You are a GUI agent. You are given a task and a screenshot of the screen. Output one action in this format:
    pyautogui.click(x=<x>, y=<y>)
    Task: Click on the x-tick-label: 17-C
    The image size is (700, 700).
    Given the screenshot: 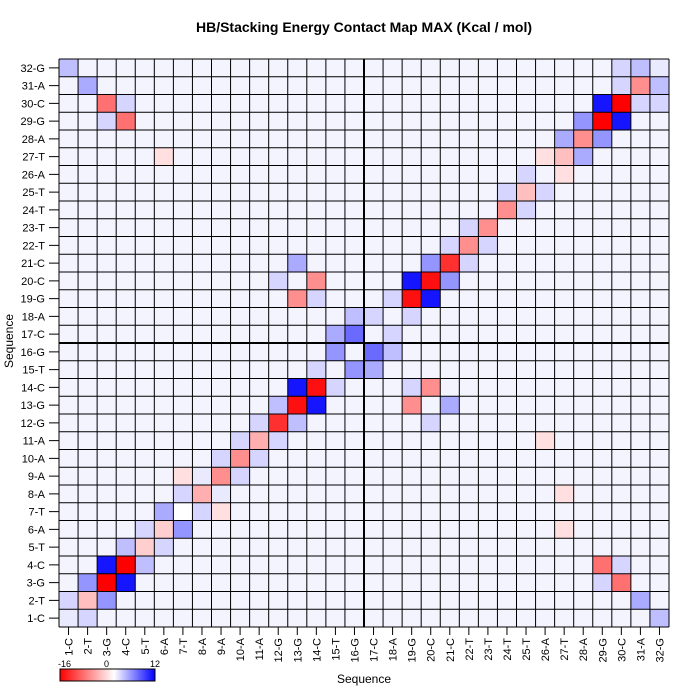 What is the action you would take?
    pyautogui.click(x=375, y=650)
    